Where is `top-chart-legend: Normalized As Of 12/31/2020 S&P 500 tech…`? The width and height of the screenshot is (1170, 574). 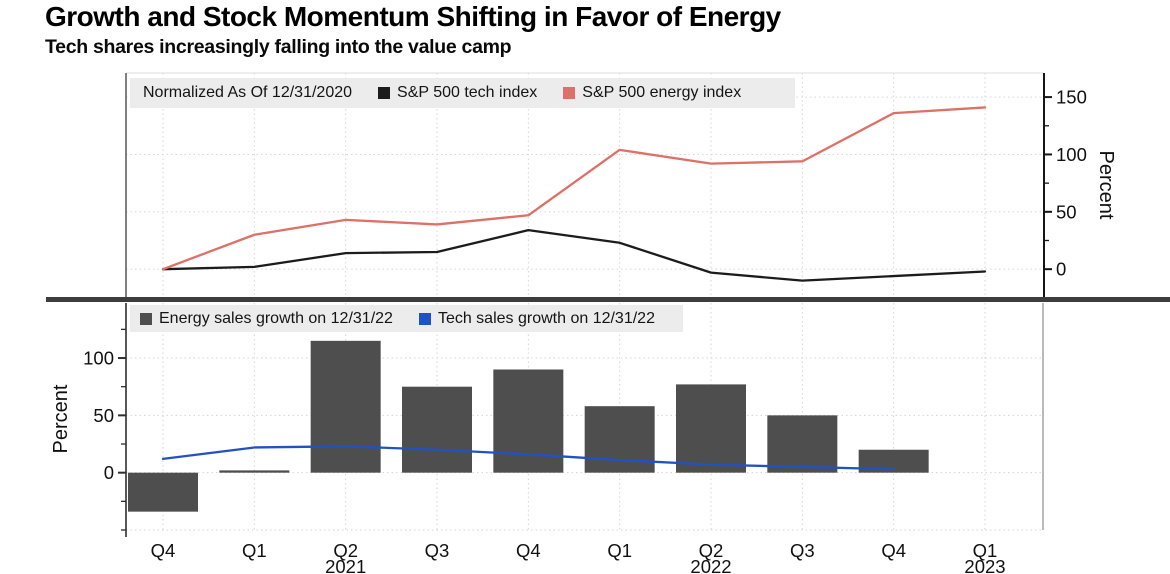 top-chart-legend: Normalized As Of 12/31/2020 S&P 500 tech… is located at coordinates (462, 93).